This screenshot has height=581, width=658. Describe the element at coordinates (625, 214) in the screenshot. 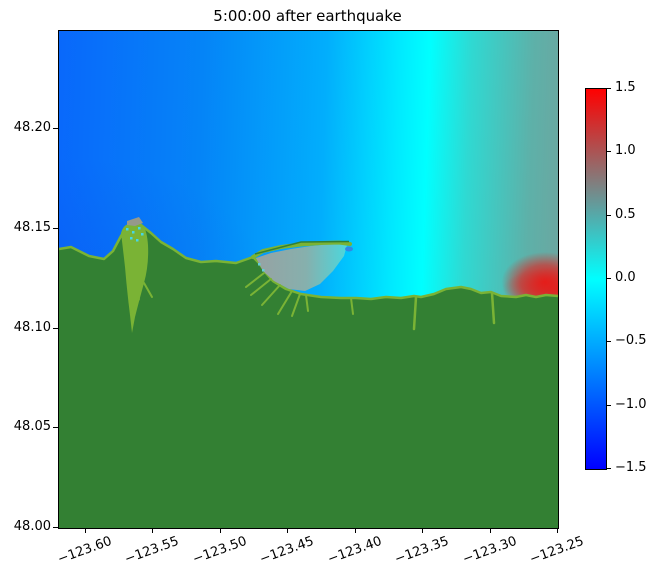

I see `colorbar-tick-label: 0.5` at that location.